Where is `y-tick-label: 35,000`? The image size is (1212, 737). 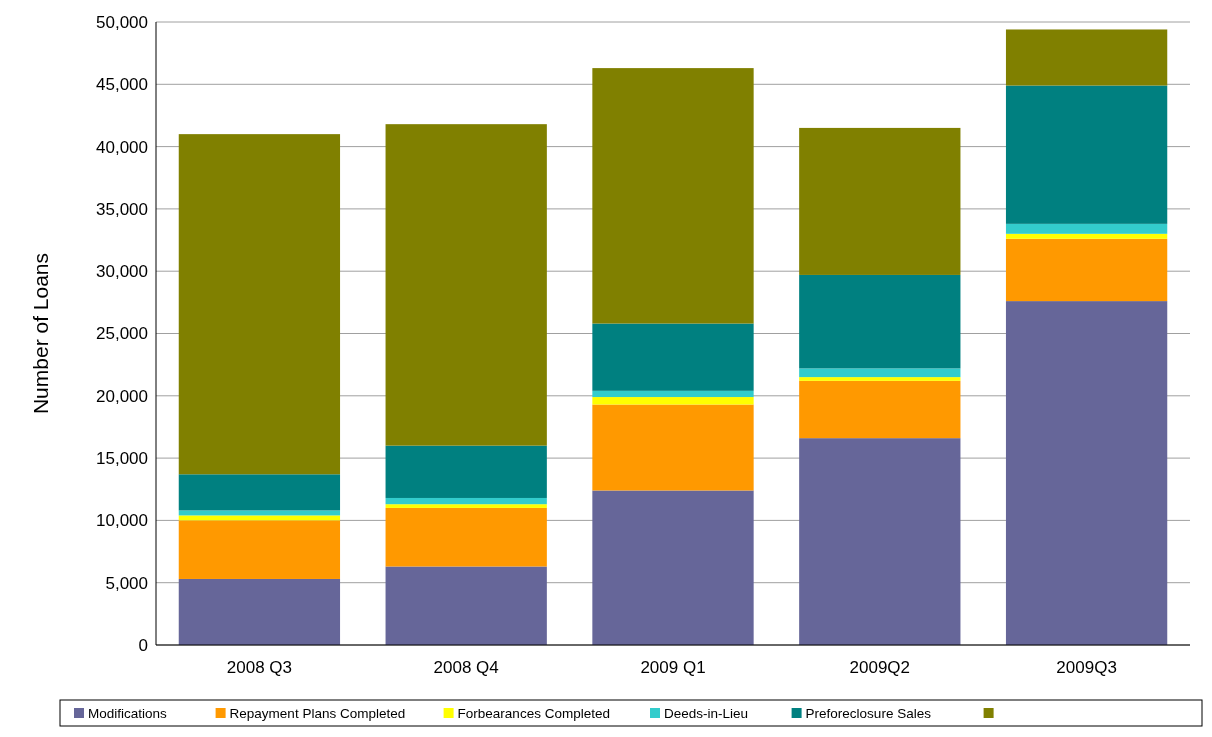 y-tick-label: 35,000 is located at coordinates (122, 209).